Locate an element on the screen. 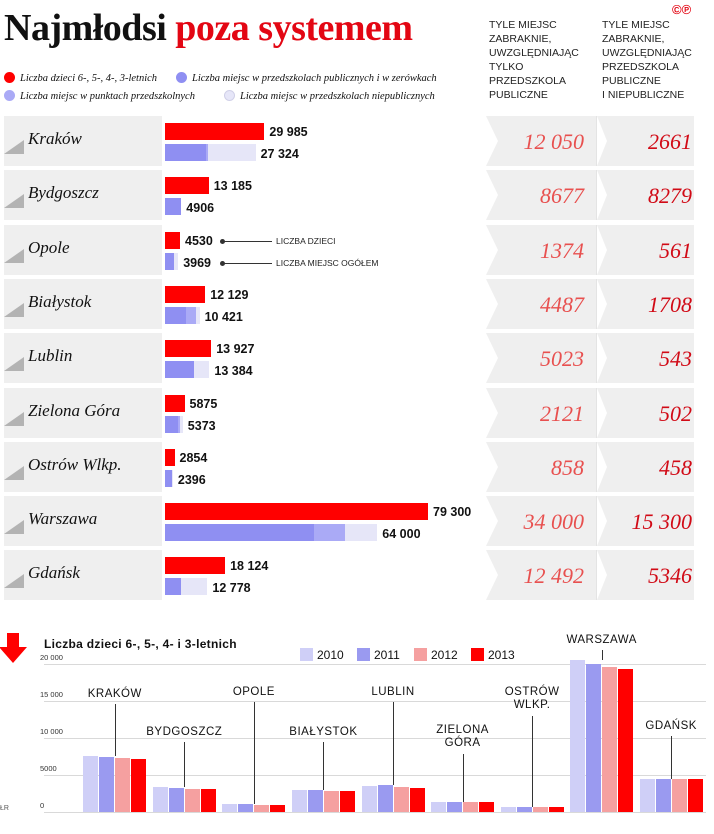 The width and height of the screenshot is (714, 834). category-label-line: WLKP. is located at coordinates (532, 705).